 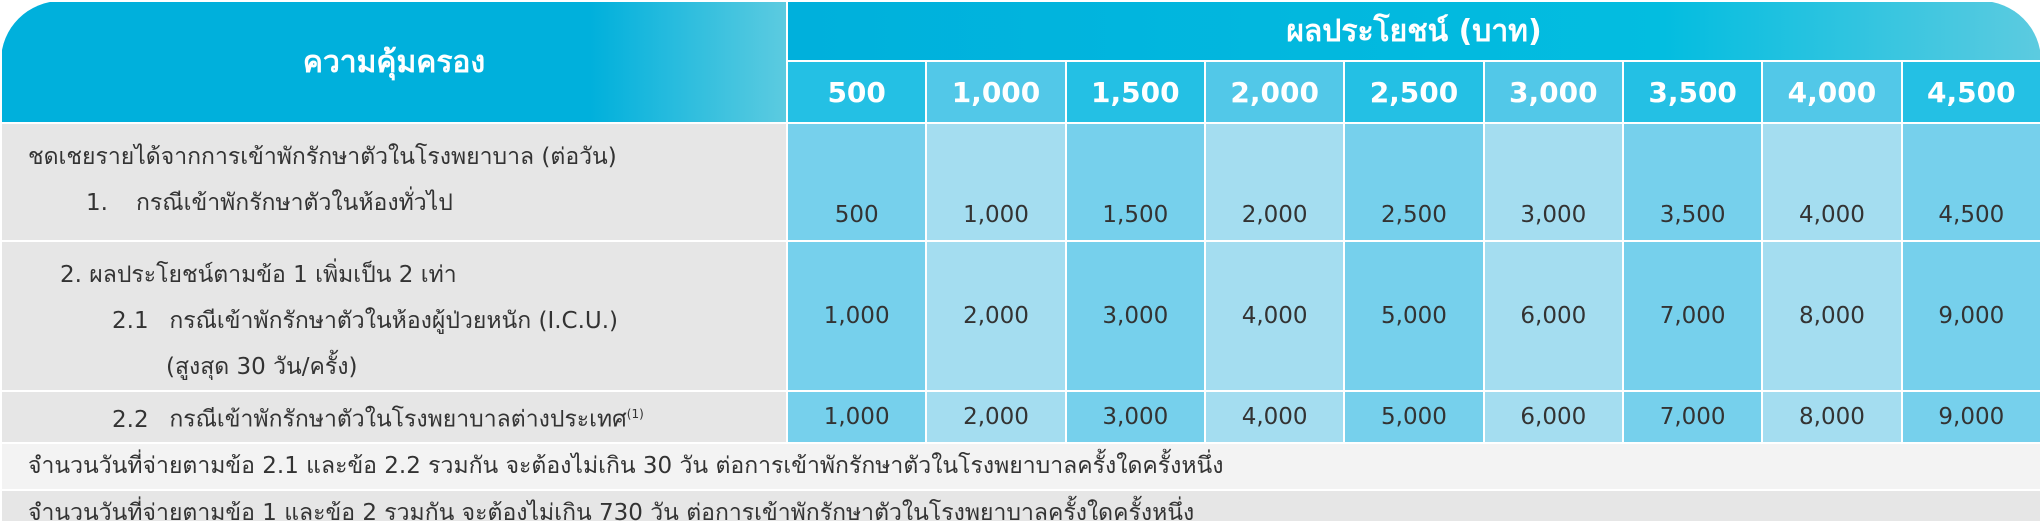 I want to click on plan-header: 4,000, so click(x=1832, y=92).